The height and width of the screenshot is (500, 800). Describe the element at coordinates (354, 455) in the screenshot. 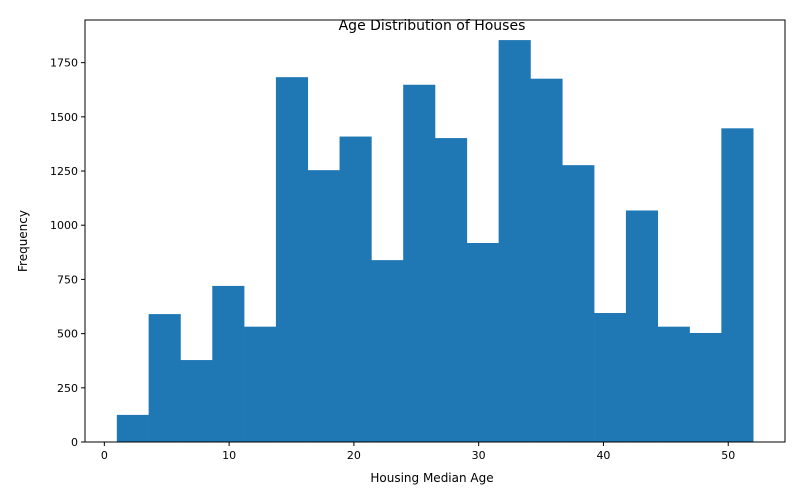

I see `x-tick-label: 20` at that location.